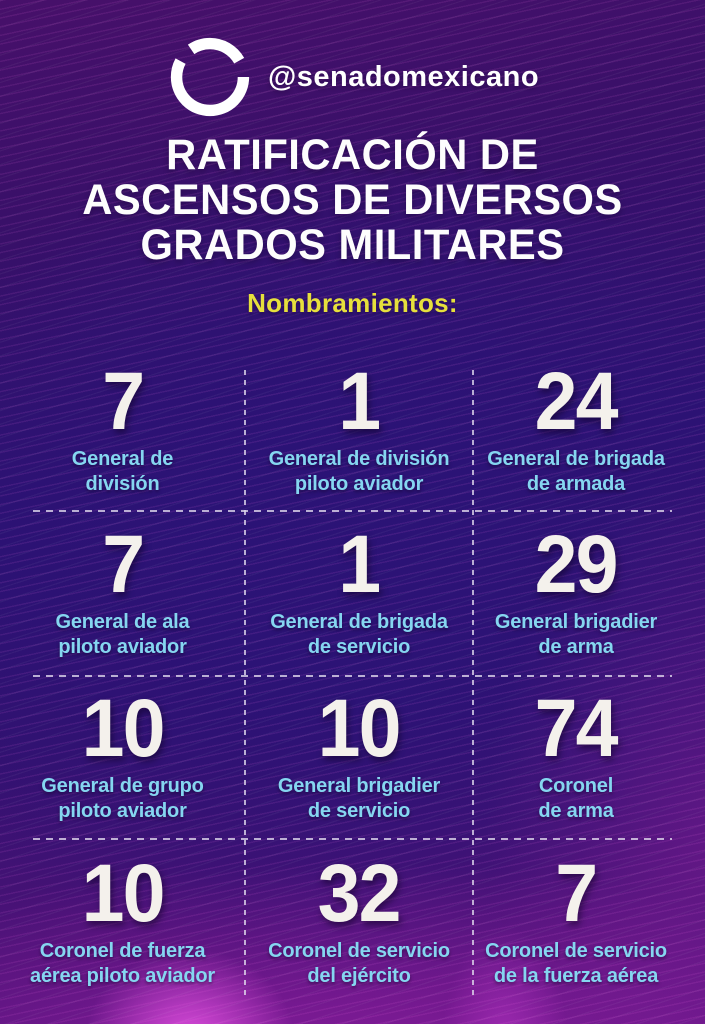 The width and height of the screenshot is (705, 1024). I want to click on title-line-3: GRADOS MILITARES, so click(352, 245).